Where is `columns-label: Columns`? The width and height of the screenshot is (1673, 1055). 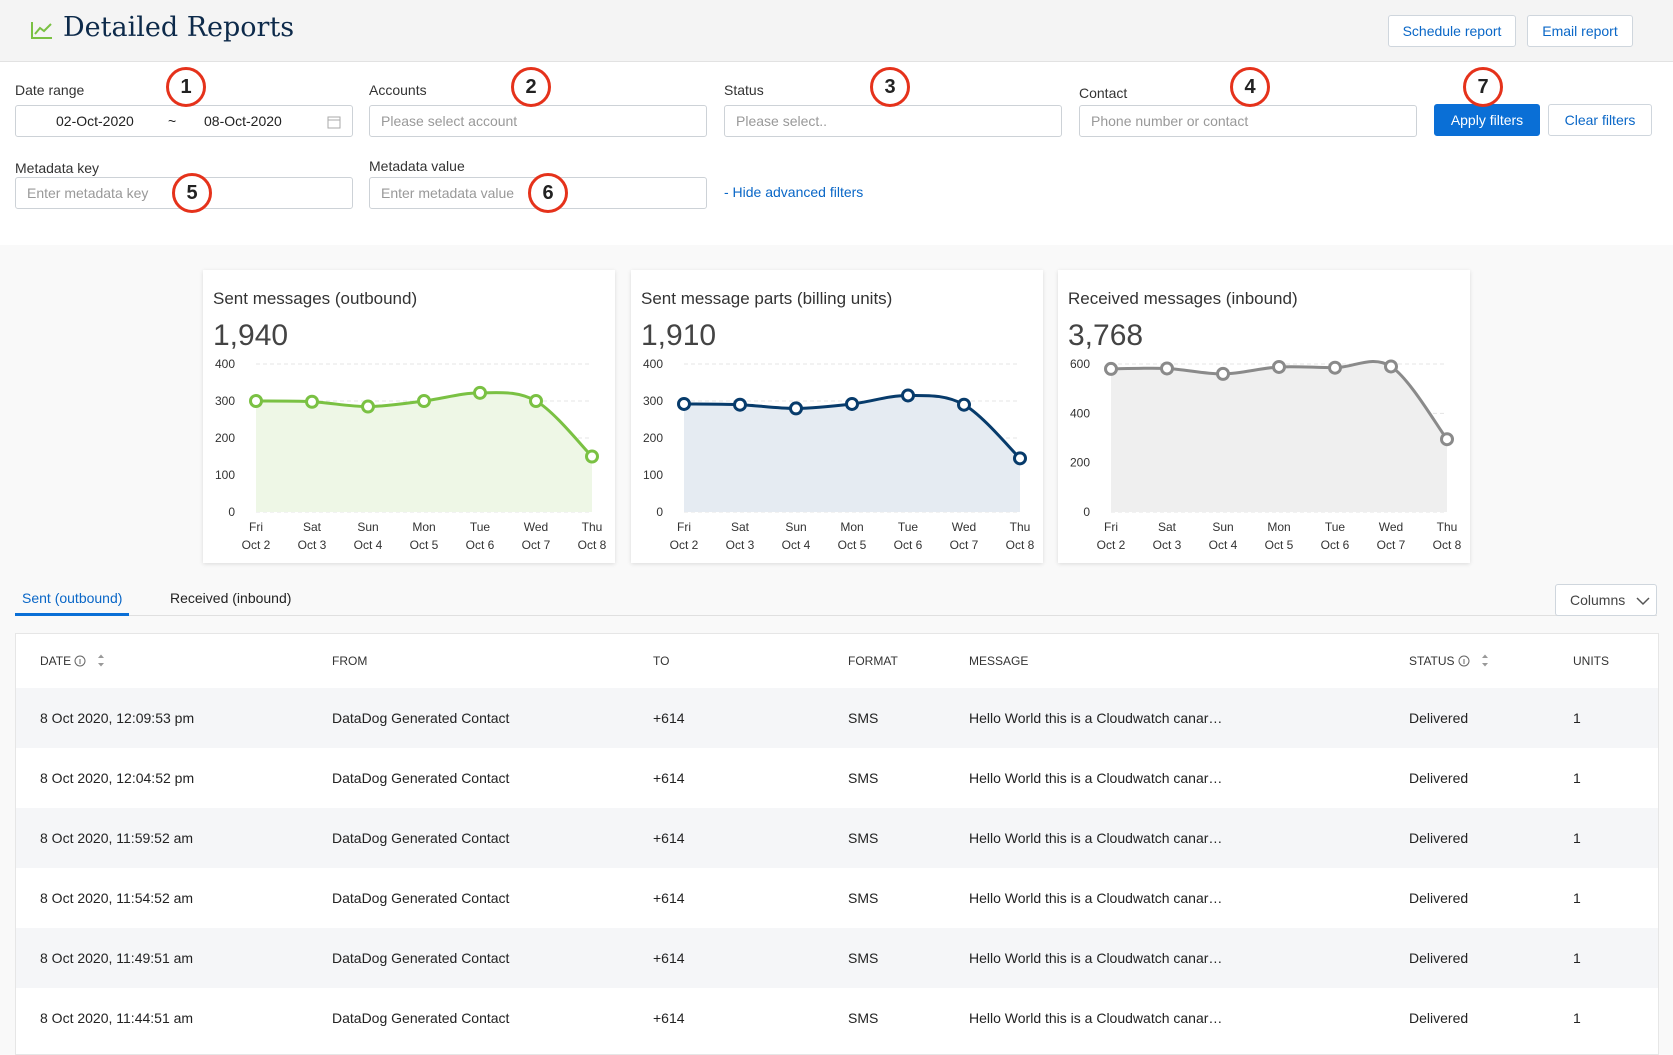 columns-label: Columns is located at coordinates (1598, 600).